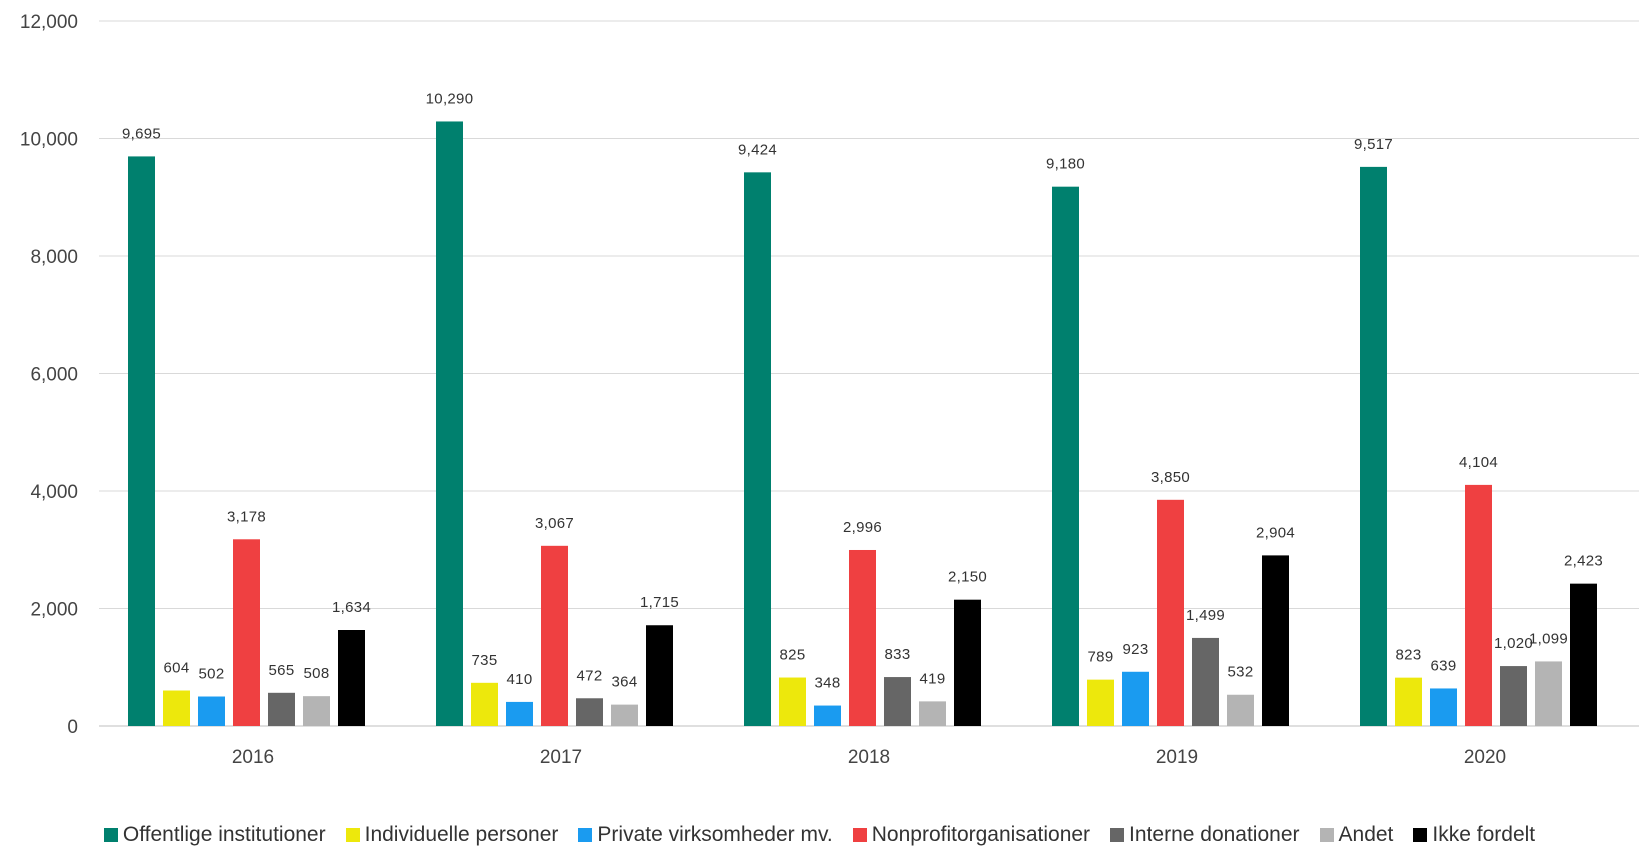 The height and width of the screenshot is (852, 1639). What do you see at coordinates (224, 834) in the screenshot?
I see `legend-label: Offentlige institutioner` at bounding box center [224, 834].